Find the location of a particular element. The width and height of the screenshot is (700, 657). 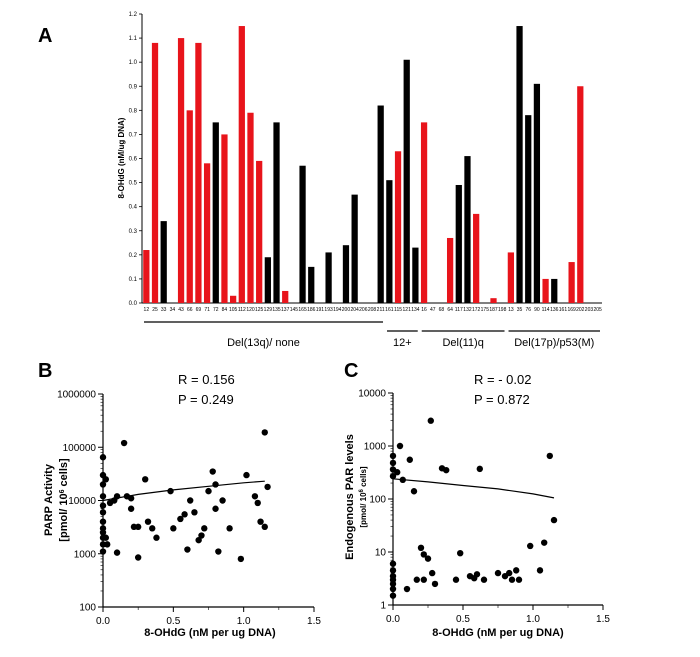

panel-b-y-tick-label: 100000 is located at coordinates (80, 448).